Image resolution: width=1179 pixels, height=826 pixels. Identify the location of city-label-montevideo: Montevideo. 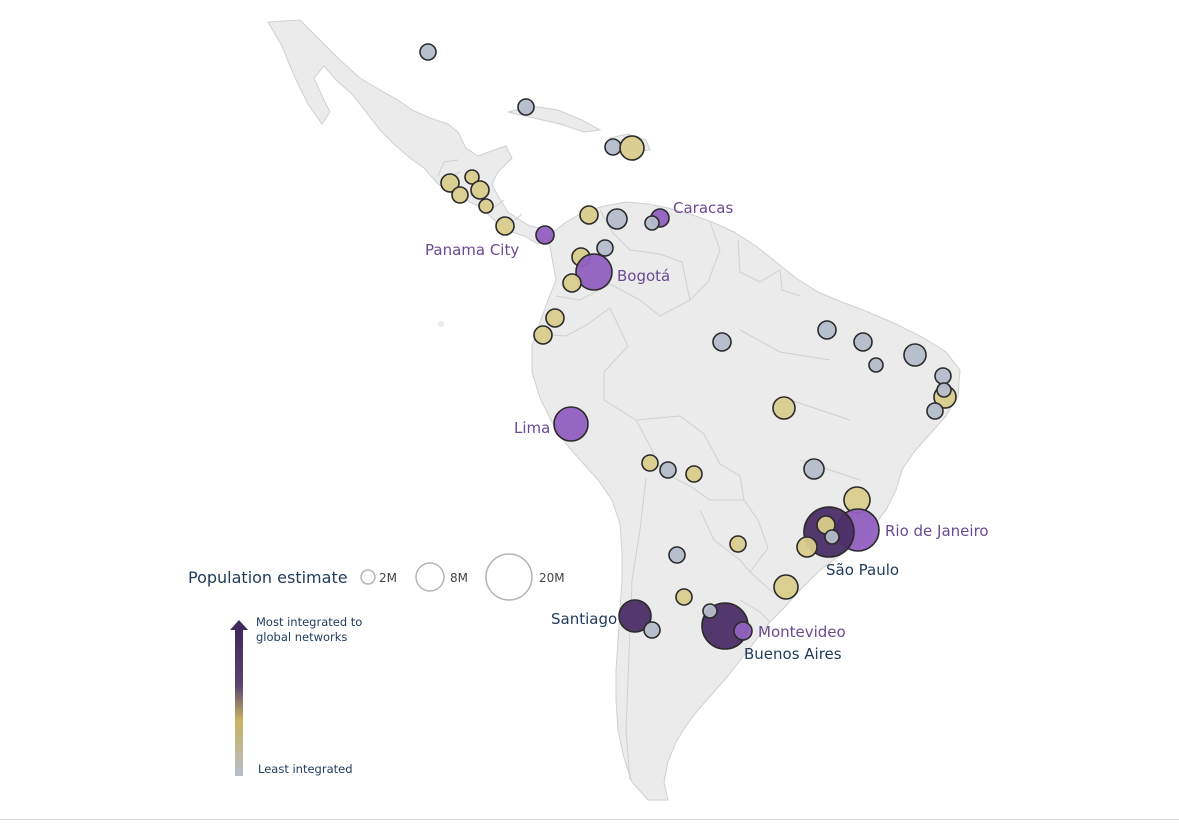
(802, 632).